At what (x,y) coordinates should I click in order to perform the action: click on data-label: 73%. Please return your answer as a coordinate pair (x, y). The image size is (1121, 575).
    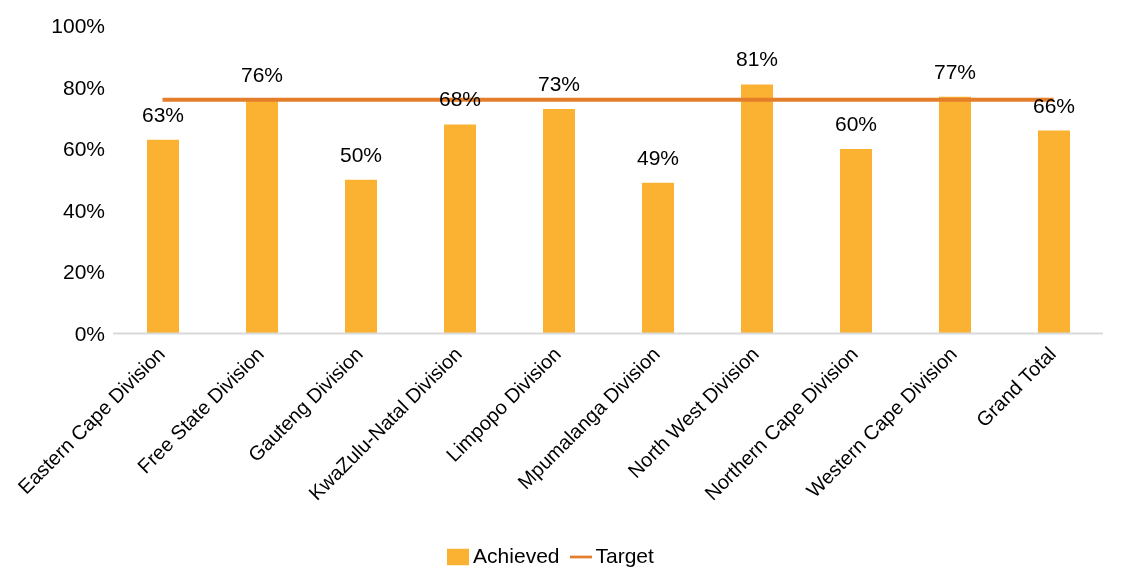
    Looking at the image, I should click on (559, 84).